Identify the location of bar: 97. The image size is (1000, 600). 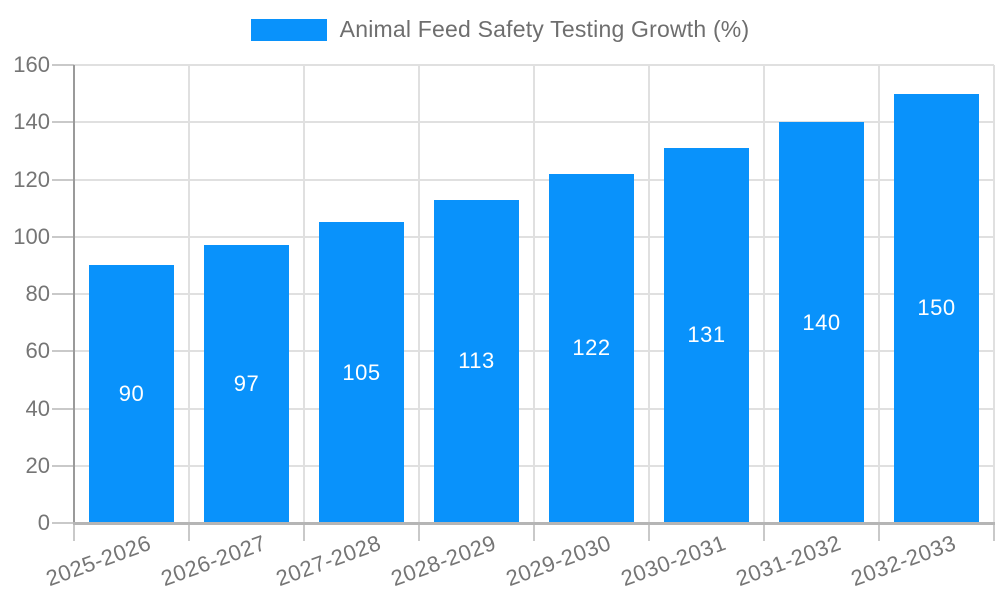
(246, 384).